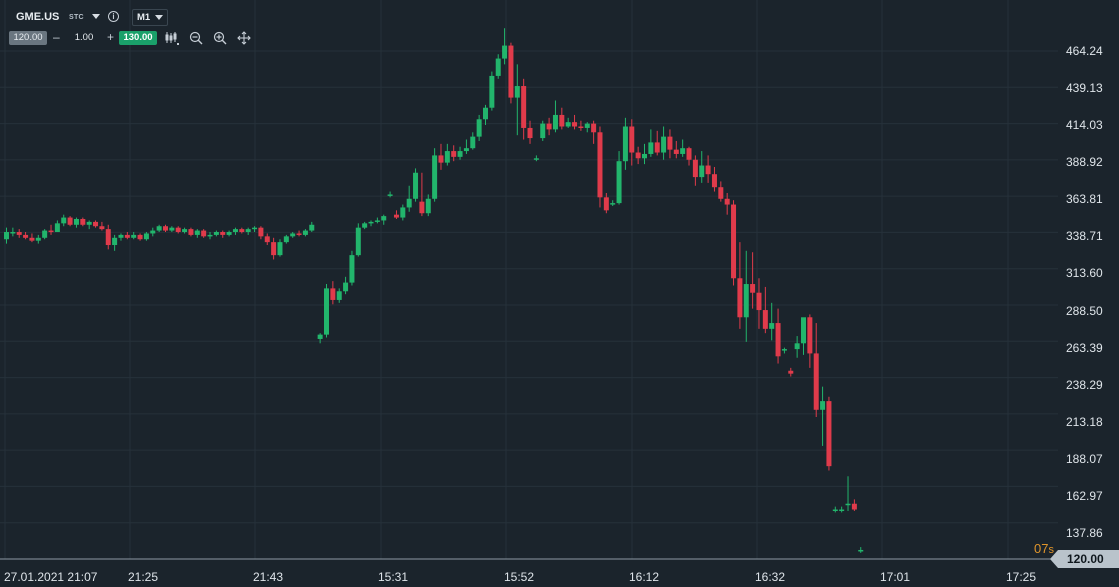 The height and width of the screenshot is (587, 1119). I want to click on time-axis-label: 15:52, so click(519, 577).